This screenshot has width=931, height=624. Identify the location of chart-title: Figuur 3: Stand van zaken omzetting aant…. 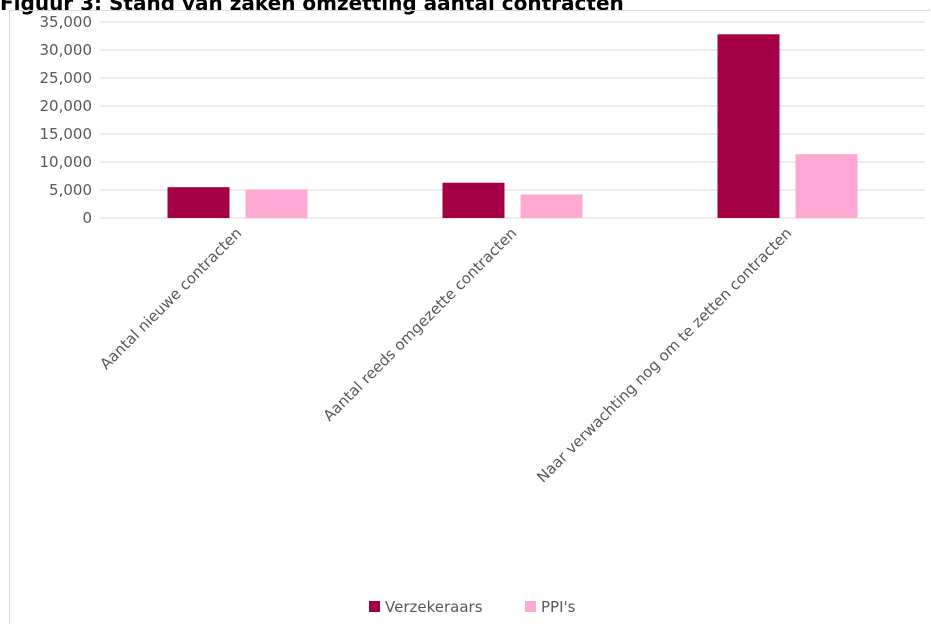
(312, 7).